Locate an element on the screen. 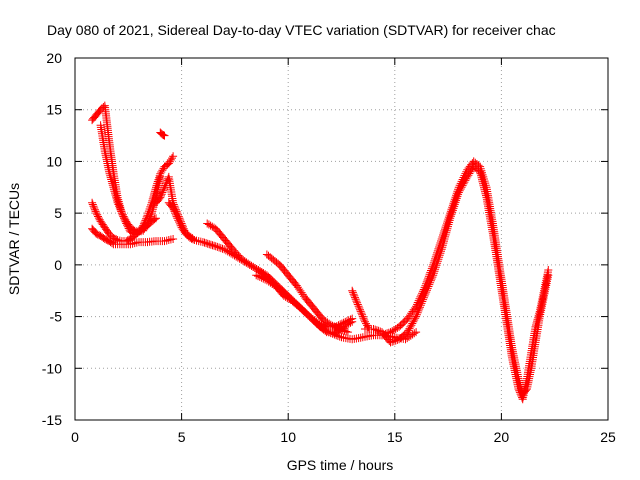  y-tick-label: -5 is located at coordinates (56, 317).